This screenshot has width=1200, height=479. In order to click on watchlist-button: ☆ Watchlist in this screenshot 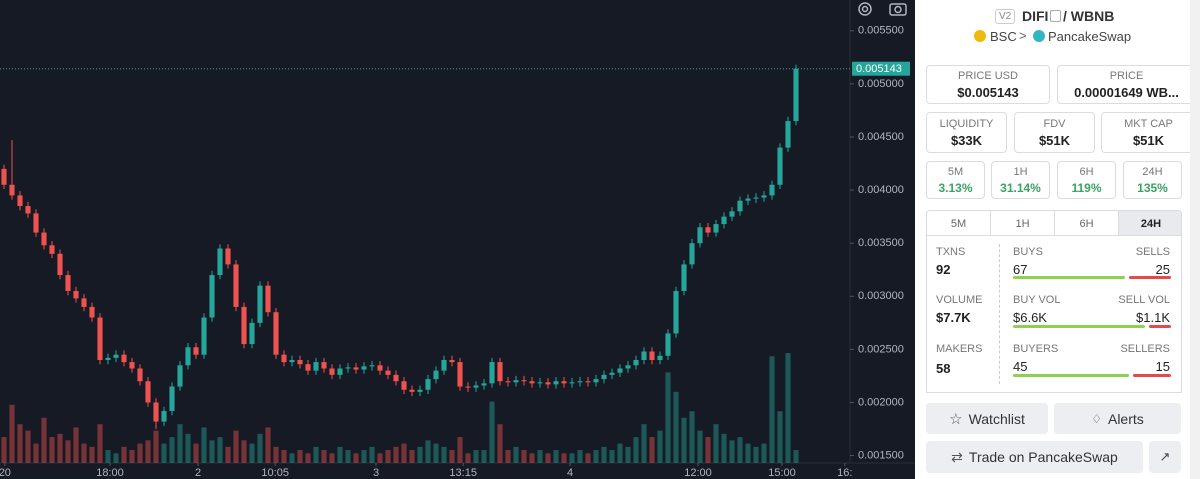, I will do `click(987, 418)`.